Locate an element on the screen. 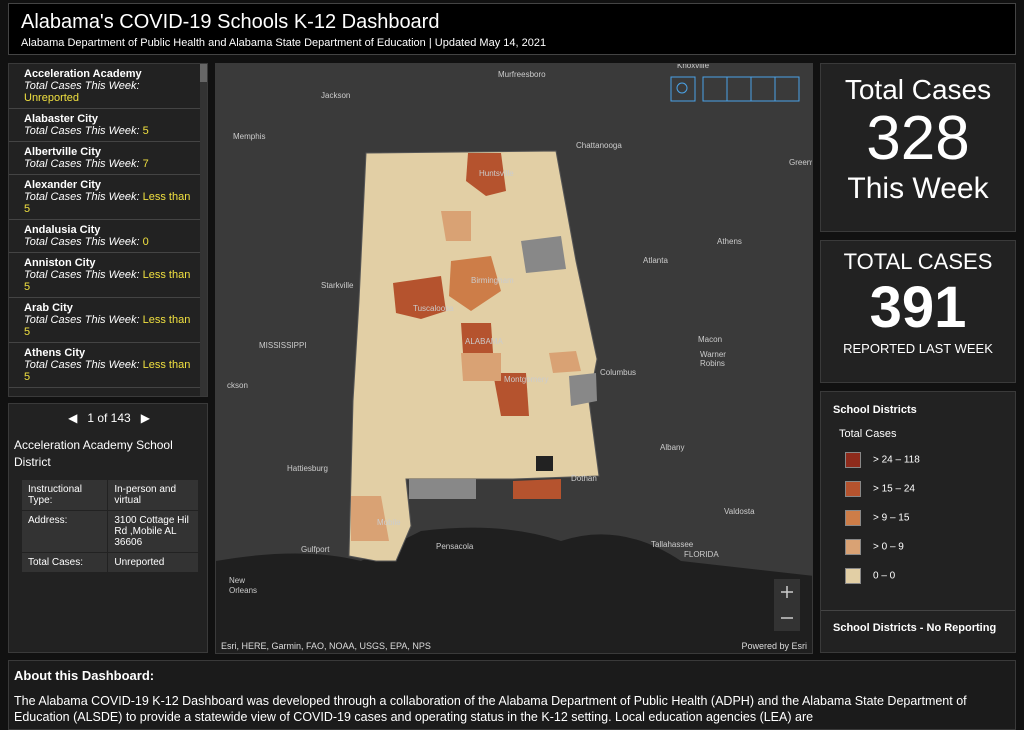  map-label: Huntsville is located at coordinates (496, 173).